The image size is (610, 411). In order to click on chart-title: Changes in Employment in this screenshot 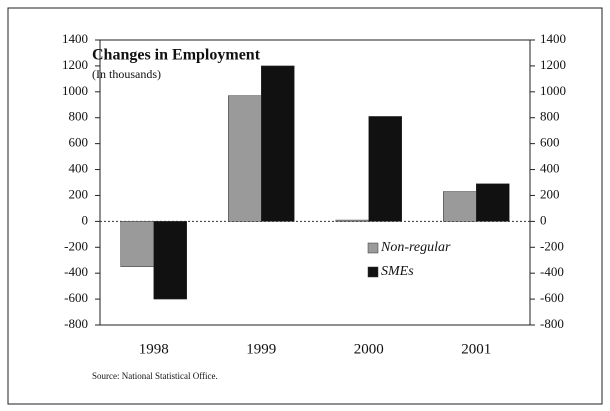, I will do `click(176, 55)`.